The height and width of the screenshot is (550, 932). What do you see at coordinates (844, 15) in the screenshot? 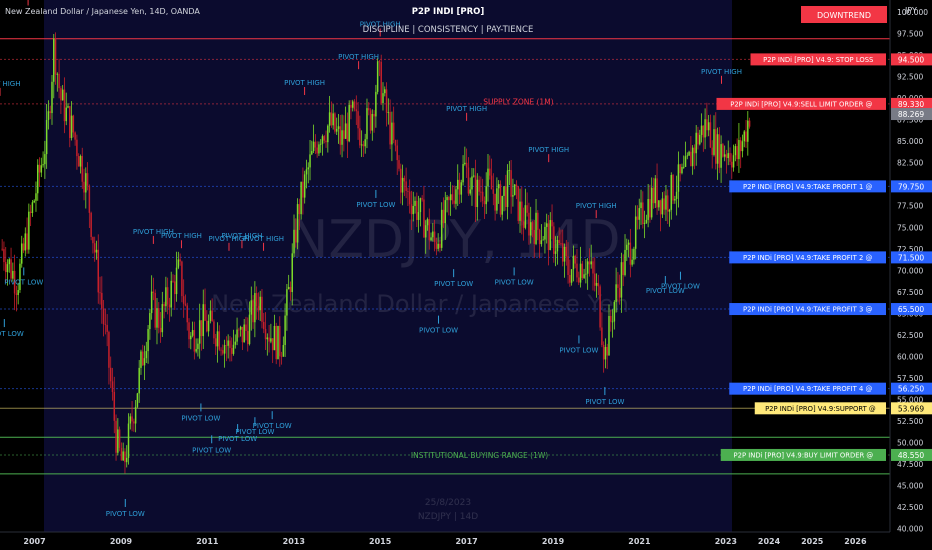
I see `trend-badge-label: DOWNTREND` at bounding box center [844, 15].